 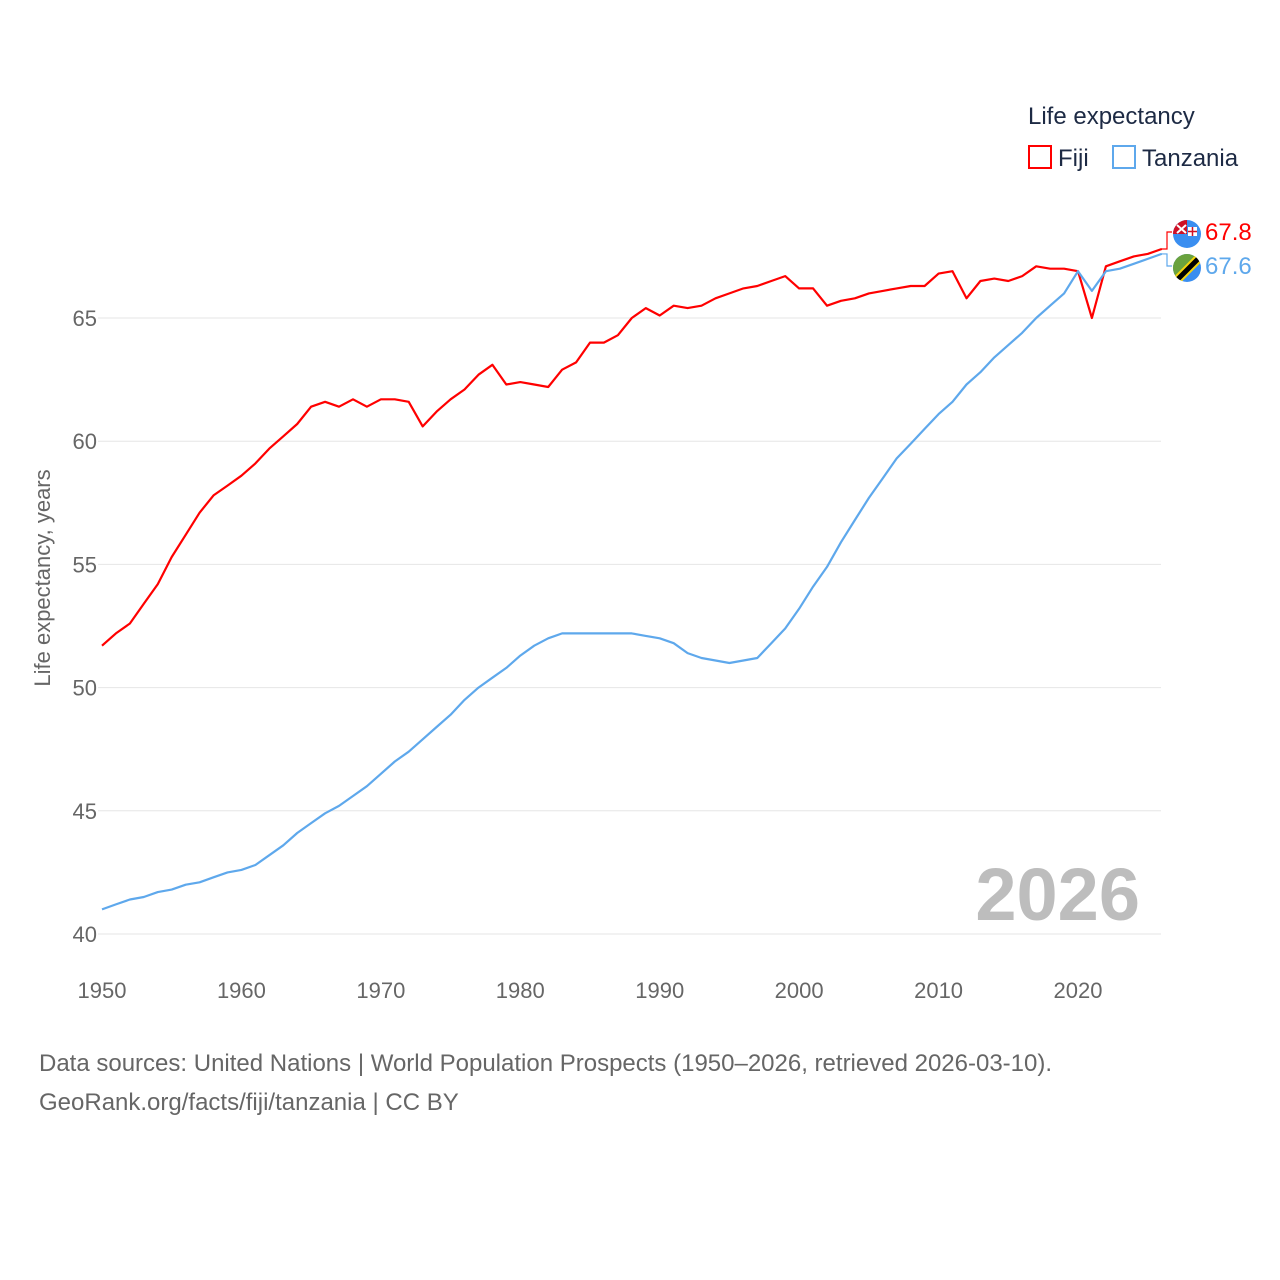 I want to click on legend-swatch-tanzania, so click(x=1124, y=157).